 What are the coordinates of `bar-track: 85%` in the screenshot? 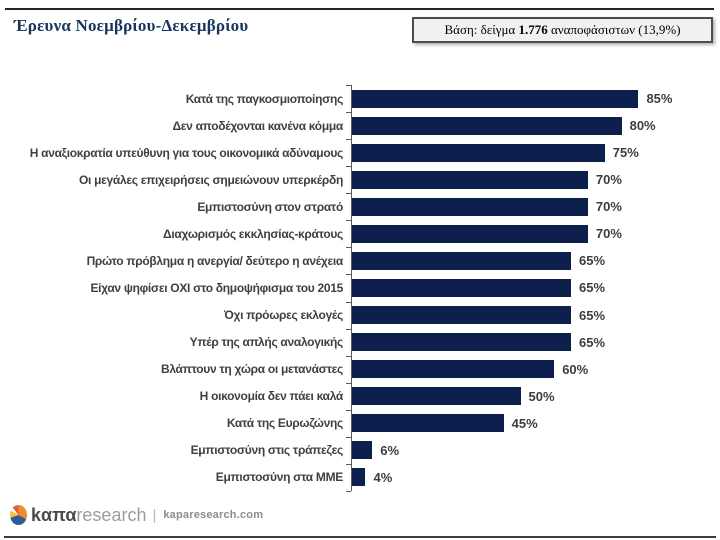 It's located at (512, 98).